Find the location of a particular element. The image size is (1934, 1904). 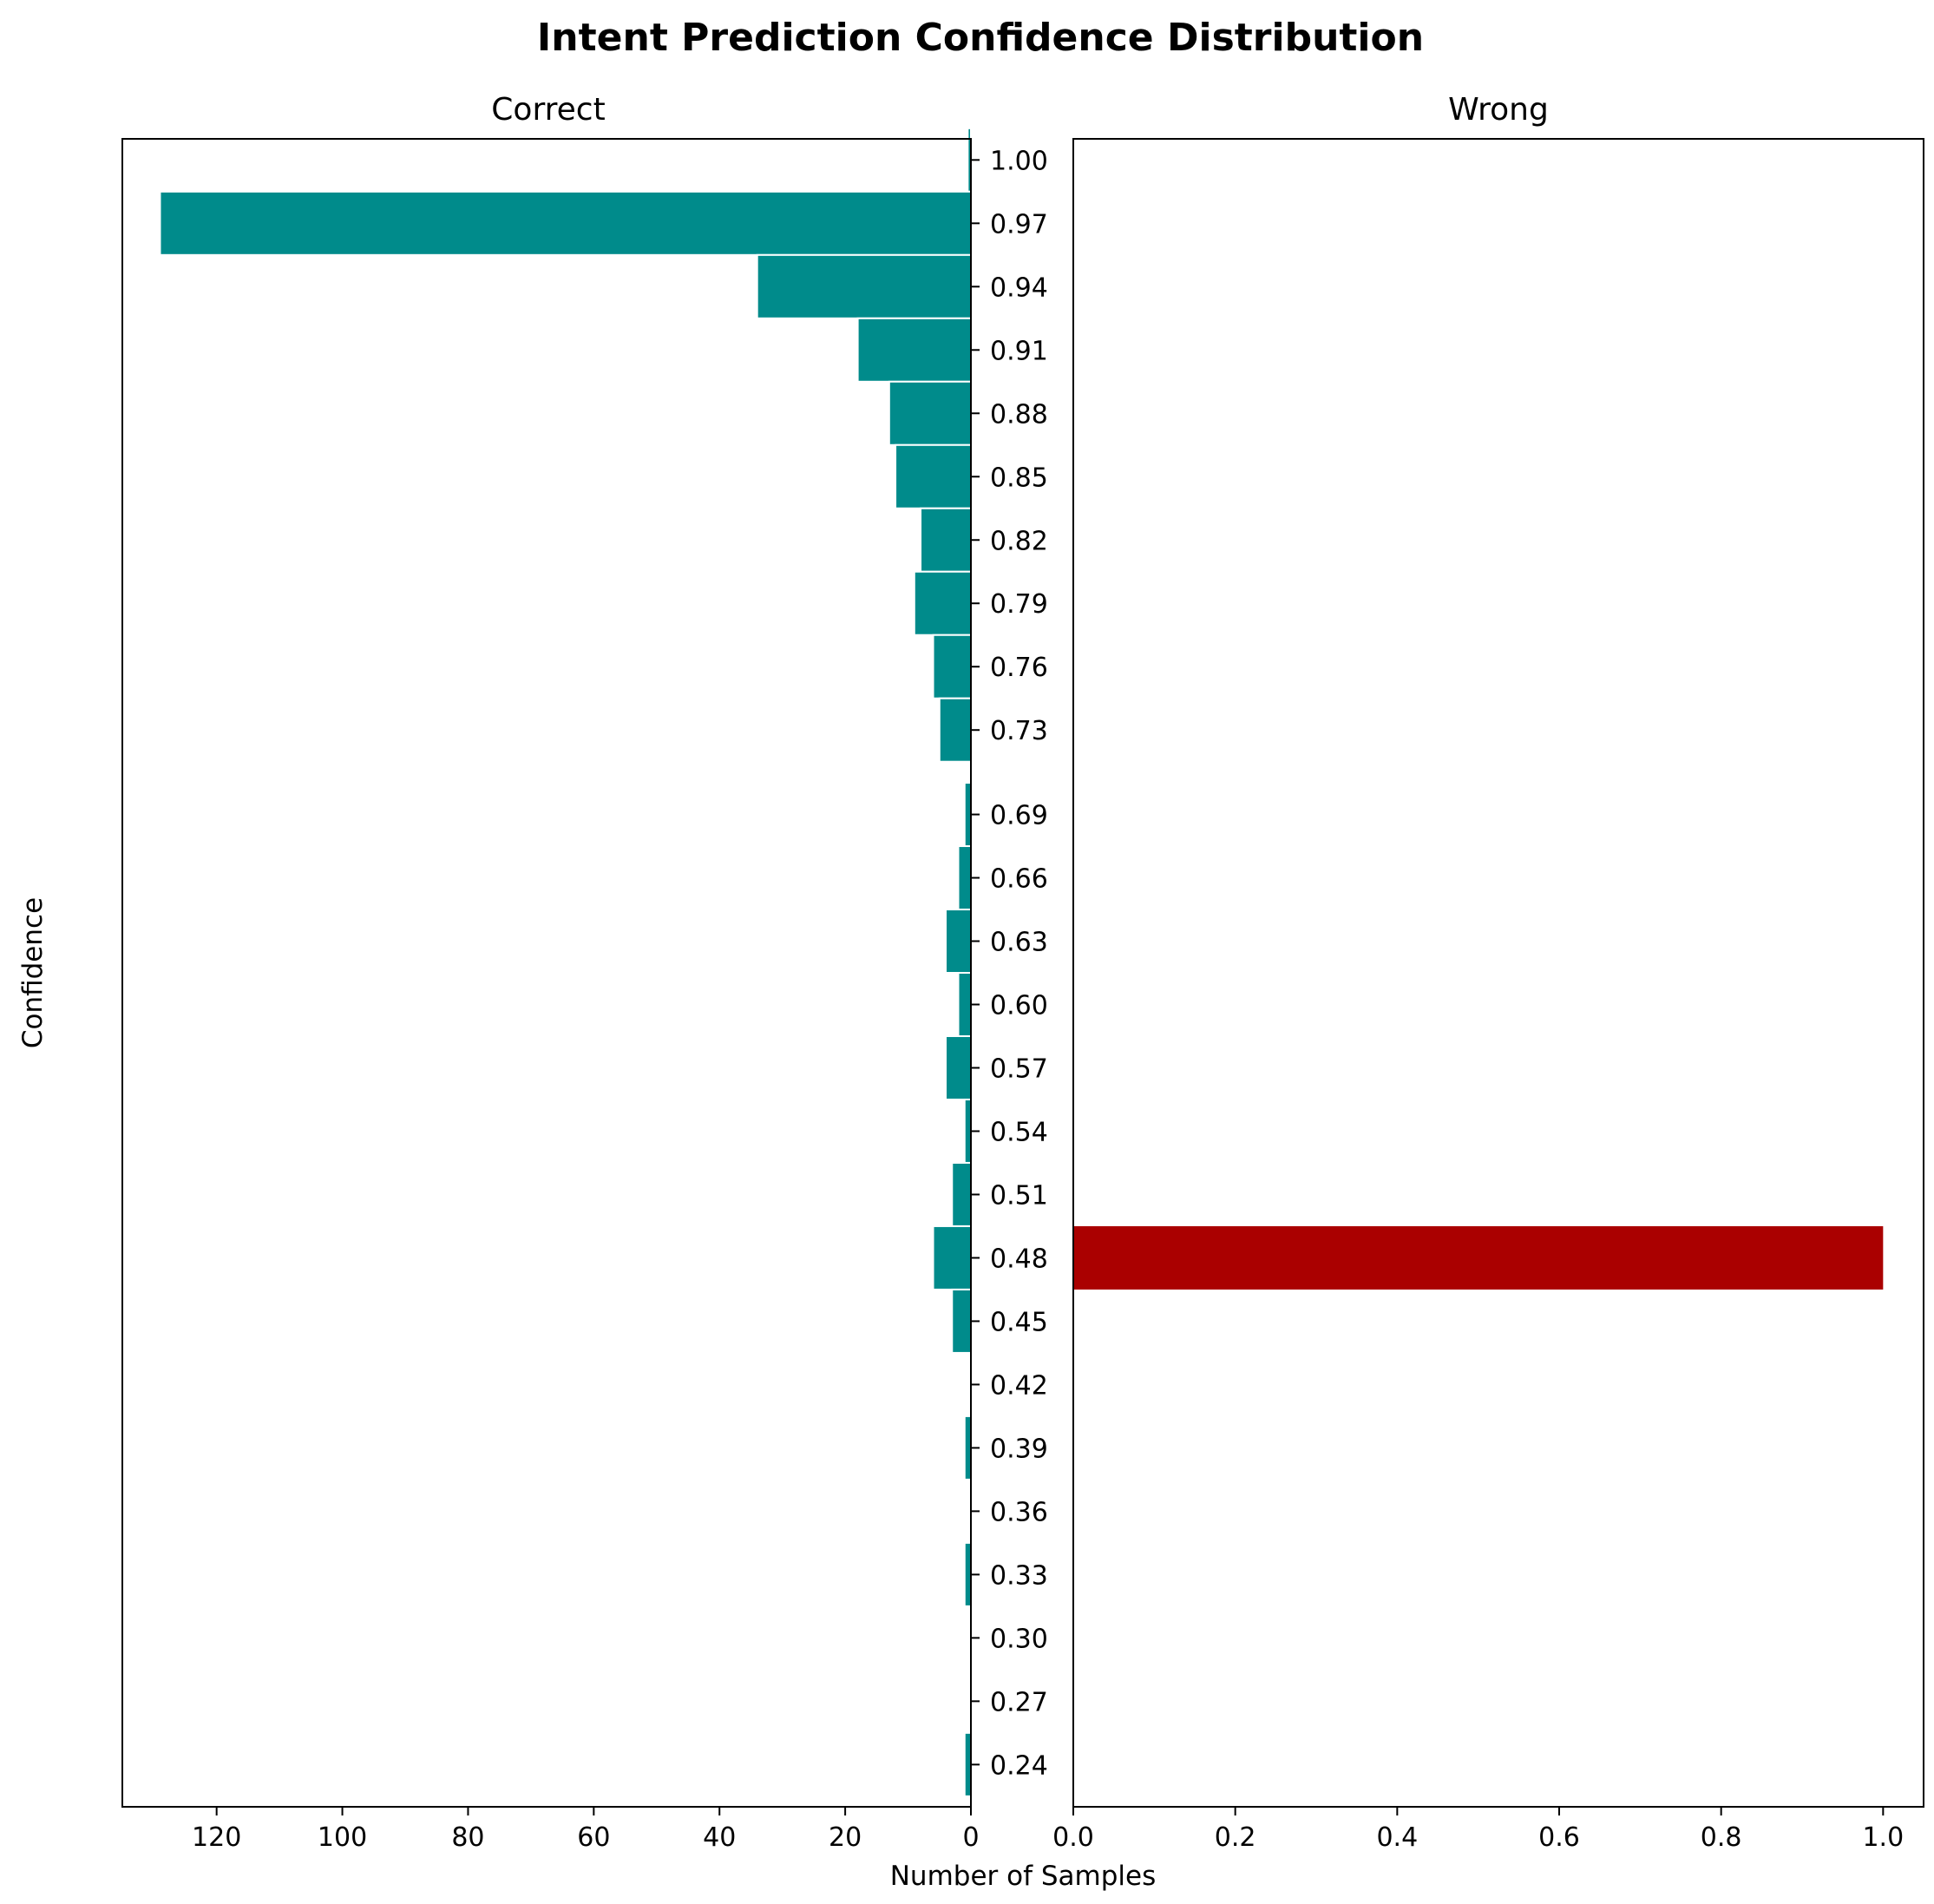

y-tick-label: 0.97 is located at coordinates (1019, 224).